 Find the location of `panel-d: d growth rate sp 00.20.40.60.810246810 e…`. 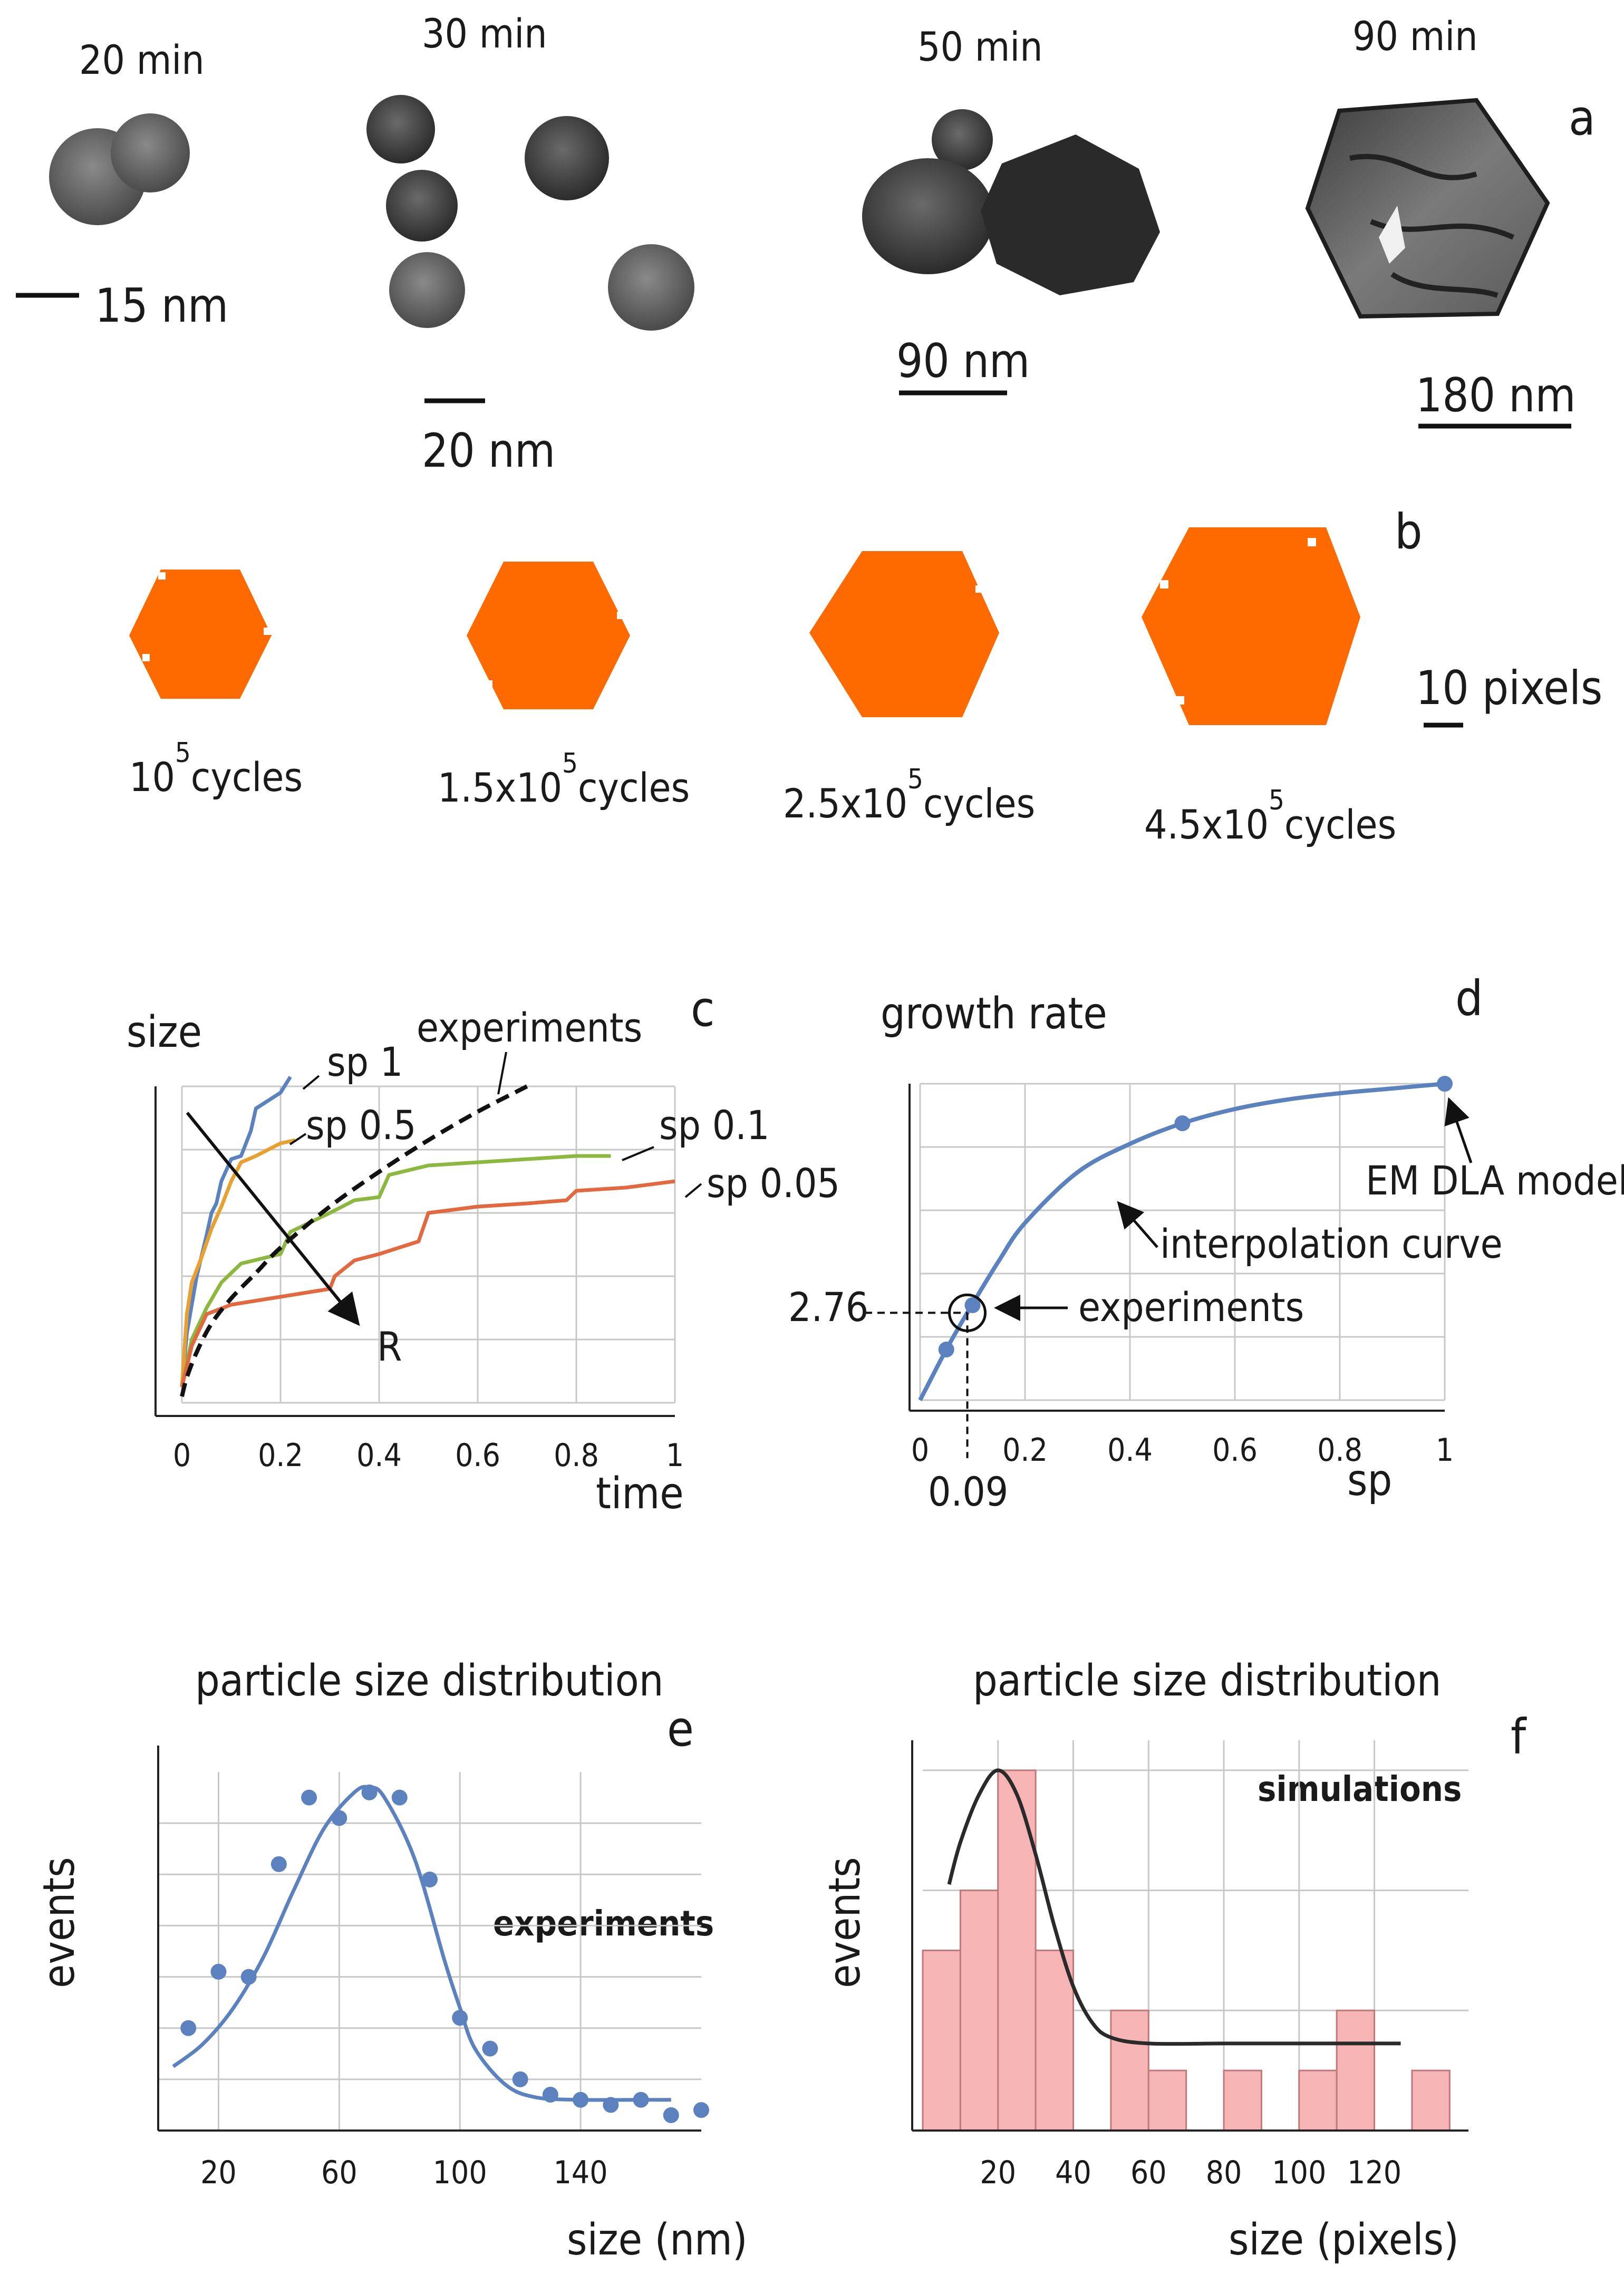

panel-d: d growth rate sp 00.20.40.60.810246810 e… is located at coordinates (1206, 1242).